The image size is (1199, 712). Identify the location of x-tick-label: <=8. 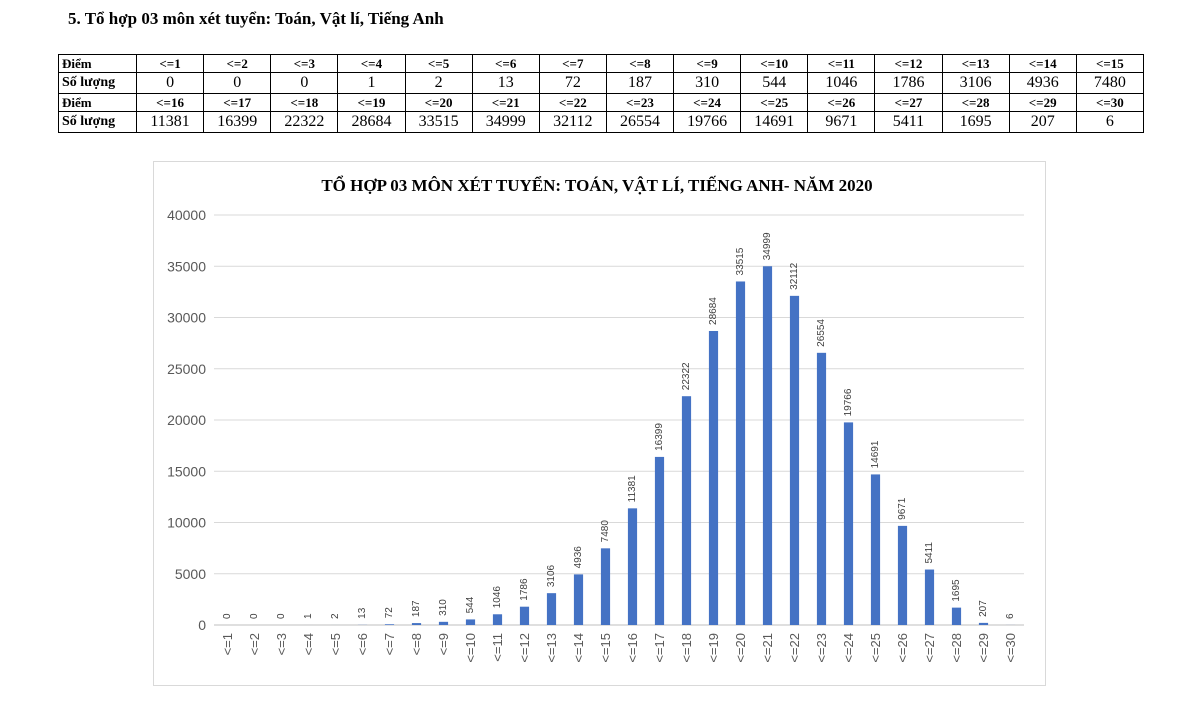
(416, 644).